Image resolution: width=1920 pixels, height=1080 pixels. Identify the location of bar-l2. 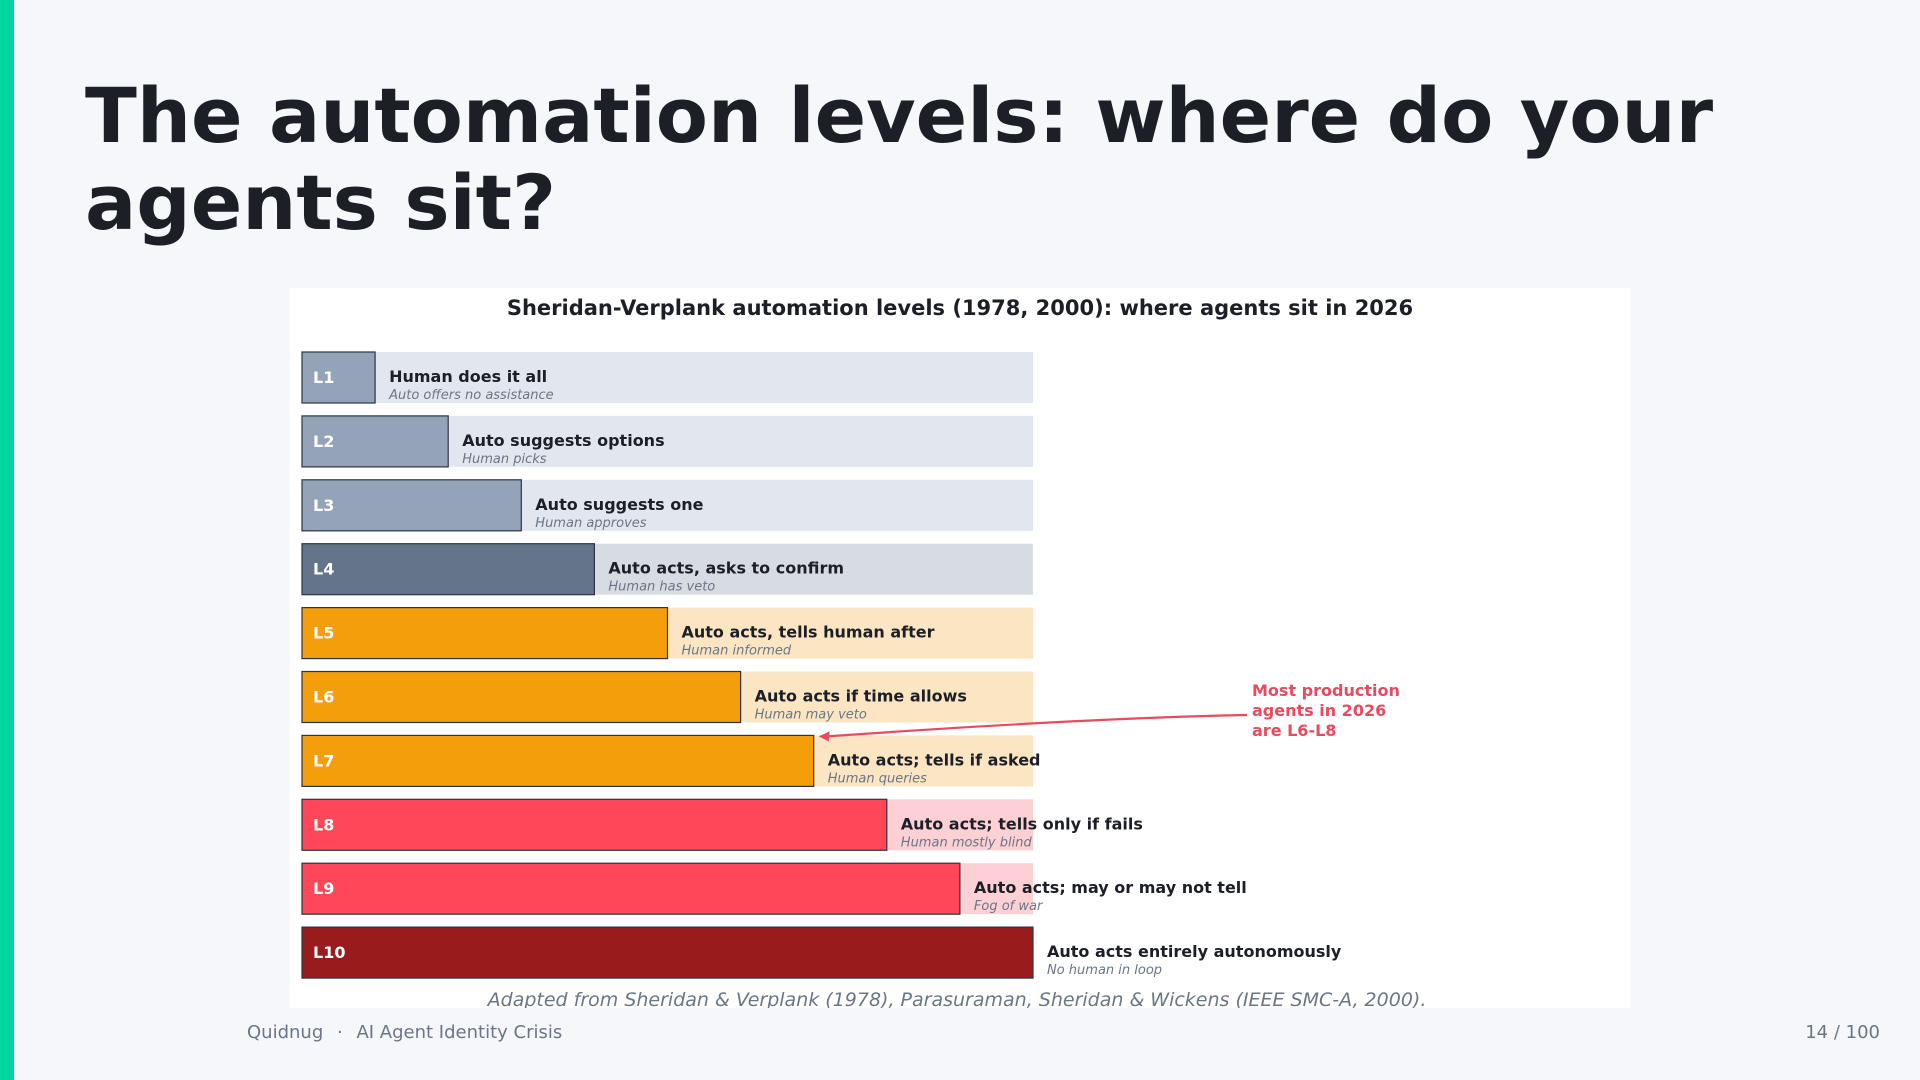
(375, 441).